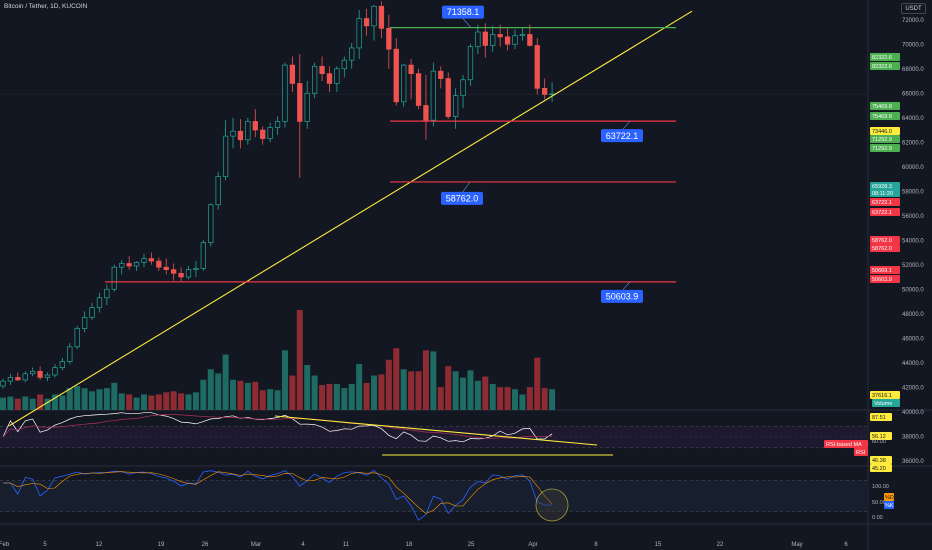 The image size is (932, 550). What do you see at coordinates (346, 545) in the screenshot?
I see `time-axis-label: 11` at bounding box center [346, 545].